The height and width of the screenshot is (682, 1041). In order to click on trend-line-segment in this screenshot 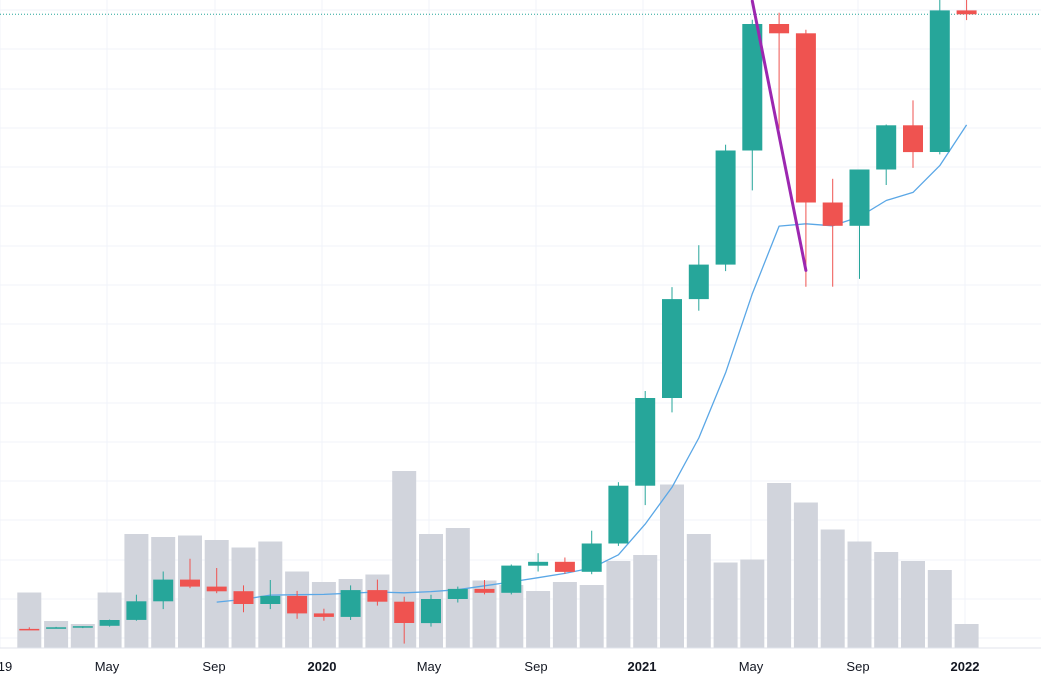, I will do `click(779, 136)`.